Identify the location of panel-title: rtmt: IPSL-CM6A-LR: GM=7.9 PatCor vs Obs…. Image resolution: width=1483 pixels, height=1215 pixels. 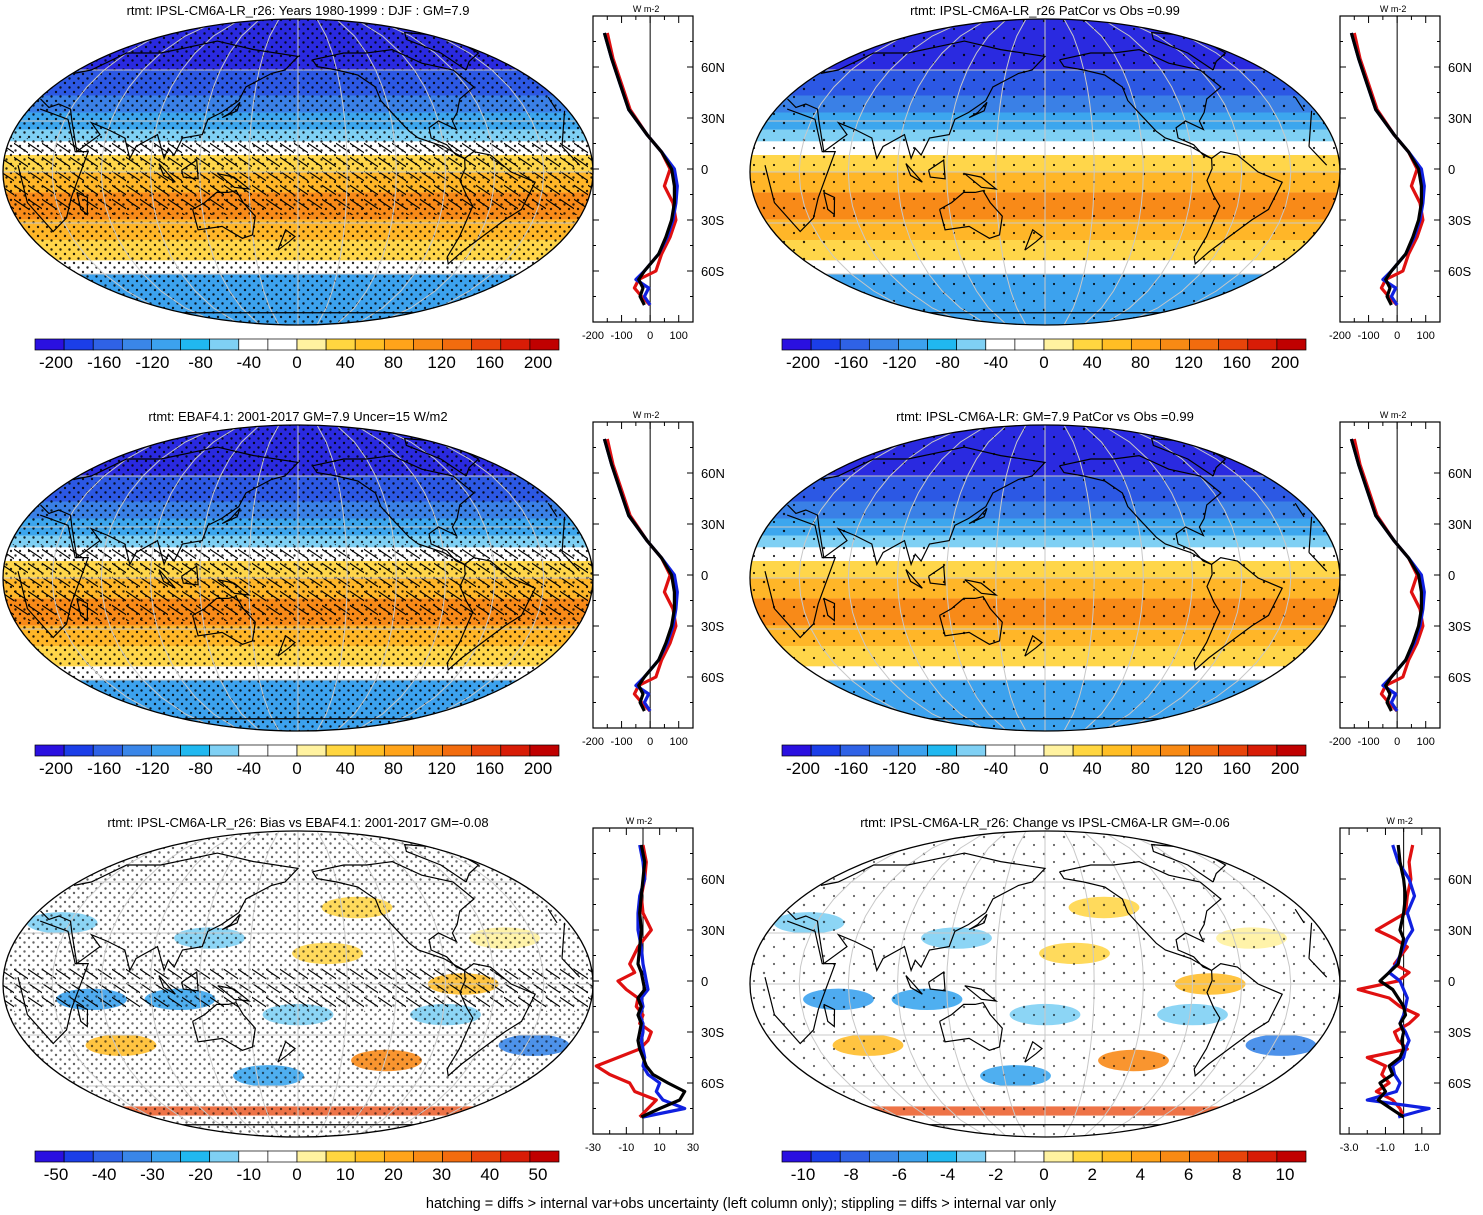
(1045, 416).